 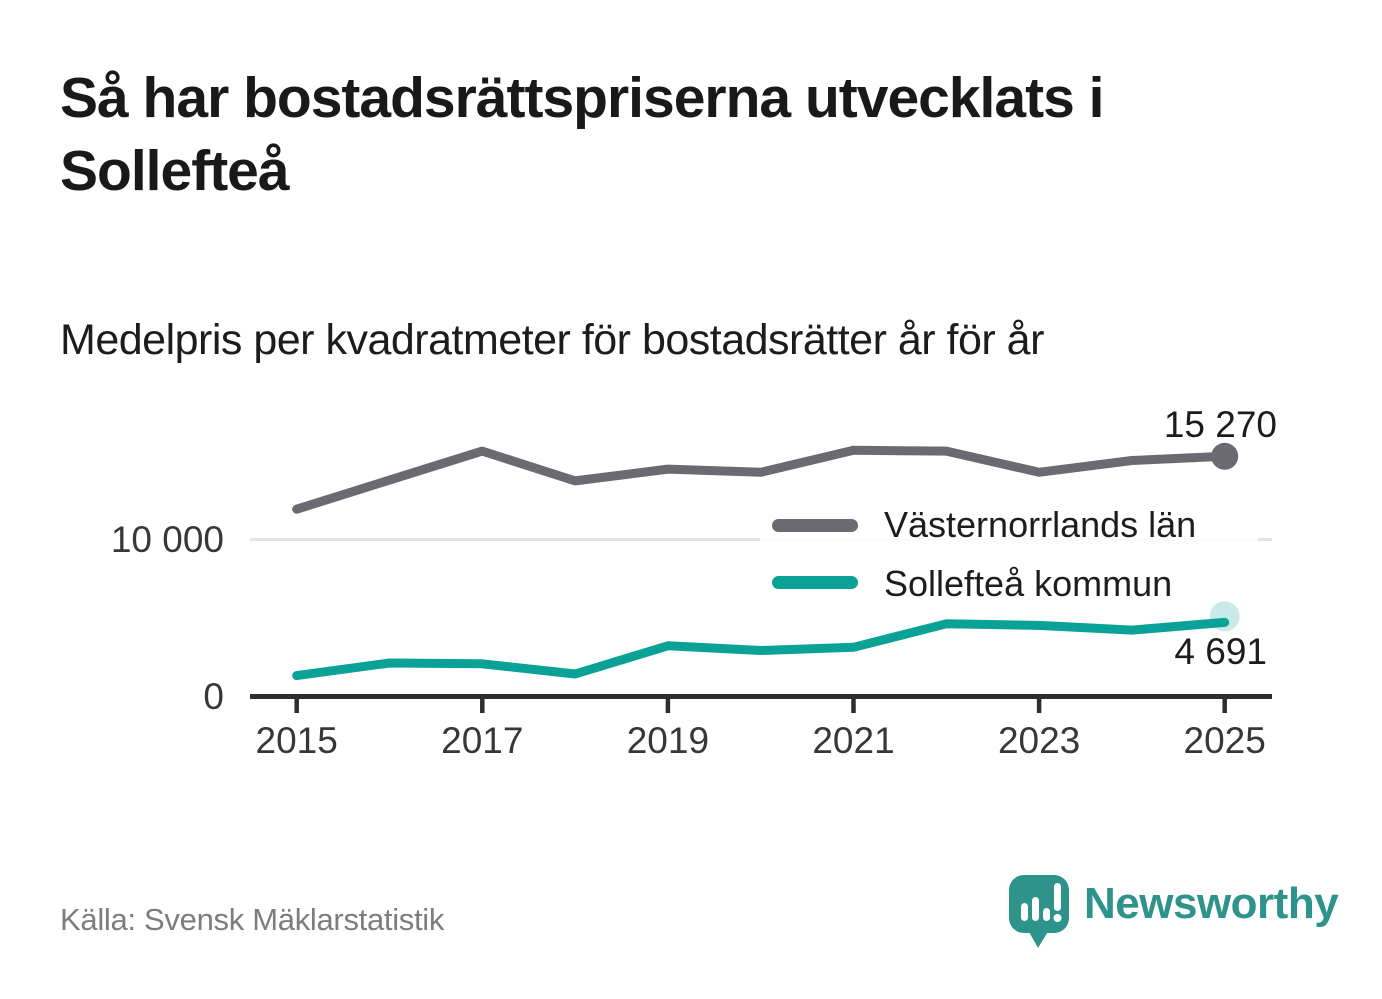 What do you see at coordinates (1225, 456) in the screenshot?
I see `end-marker-dot-vasternorrland` at bounding box center [1225, 456].